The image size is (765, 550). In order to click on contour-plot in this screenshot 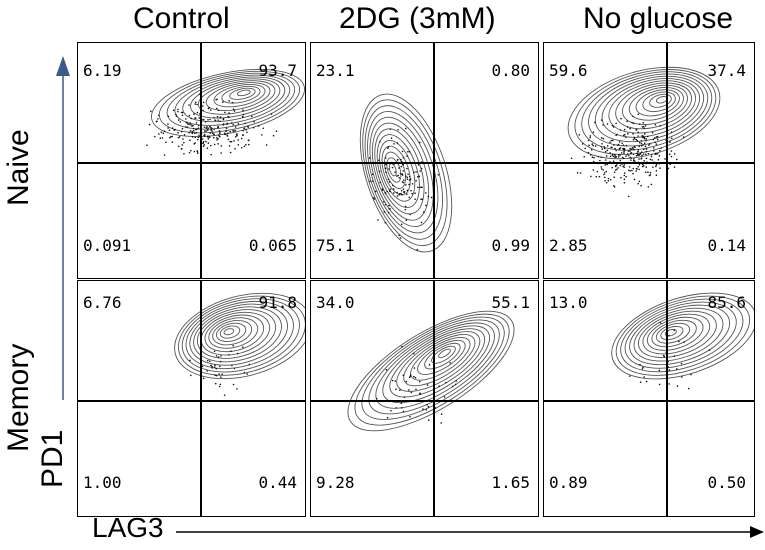, I will do `click(431, 371)`.